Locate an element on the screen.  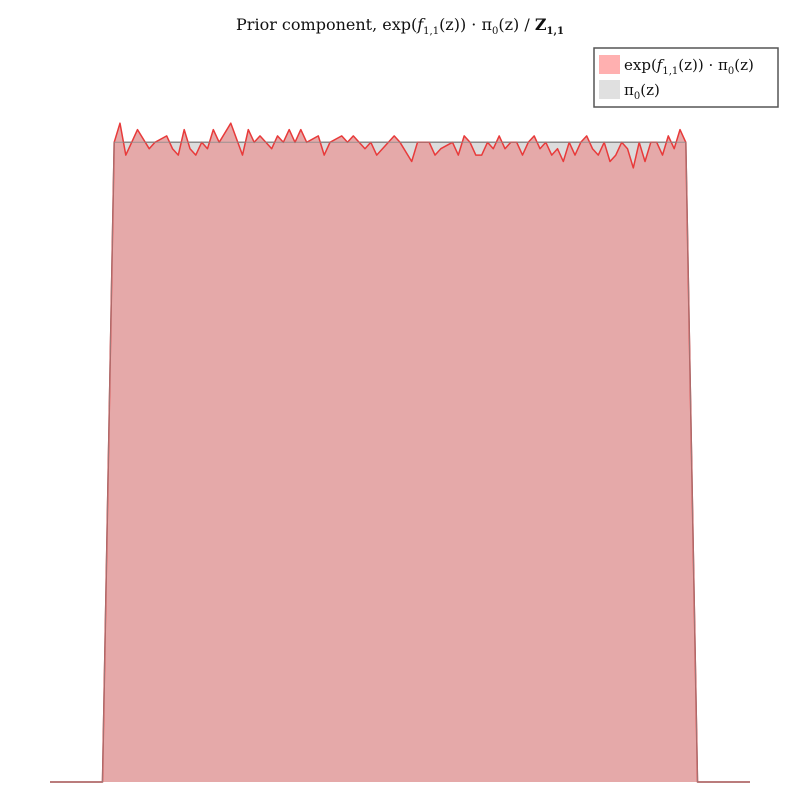
title-middle: (z)) · π is located at coordinates (465, 24).